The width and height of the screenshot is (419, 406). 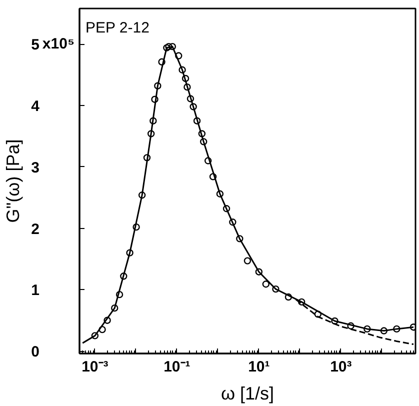 What do you see at coordinates (35, 229) in the screenshot?
I see `y-tick-label: 2` at bounding box center [35, 229].